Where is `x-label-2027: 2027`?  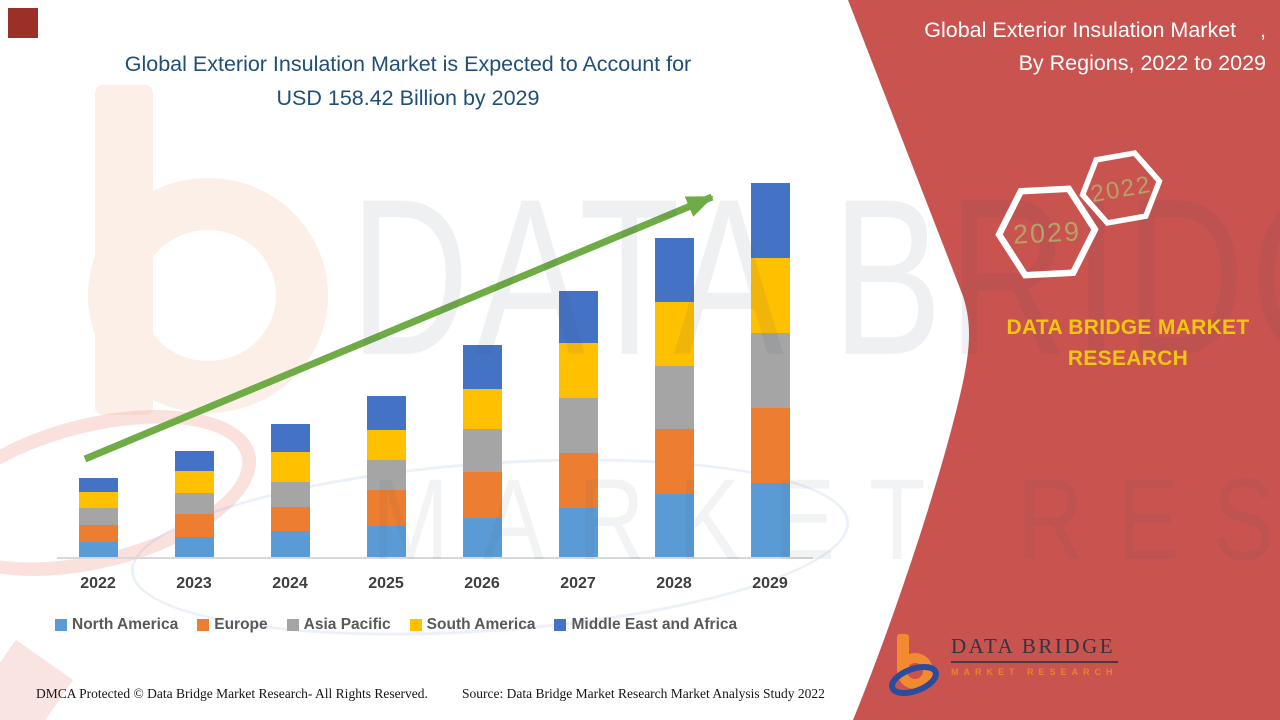 x-label-2027: 2027 is located at coordinates (578, 583).